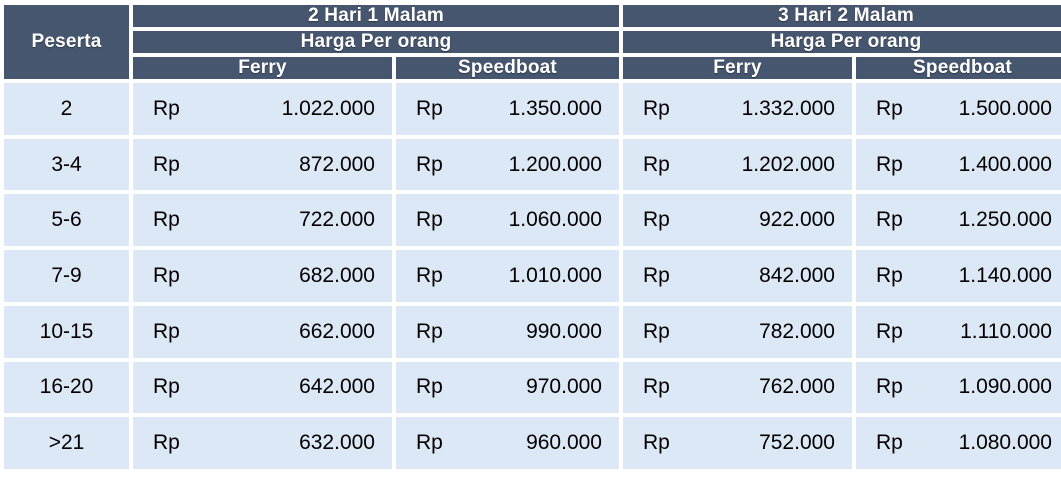 The image size is (1061, 481). What do you see at coordinates (797, 443) in the screenshot?
I see `price-amount: 752.000` at bounding box center [797, 443].